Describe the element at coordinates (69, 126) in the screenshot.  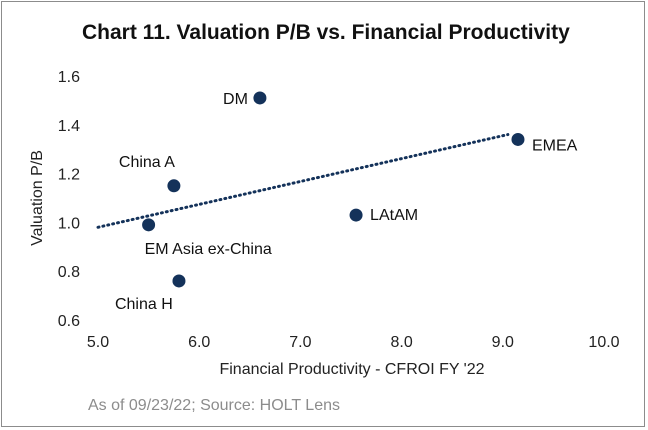
I see `y-tick-label: 1.4` at that location.